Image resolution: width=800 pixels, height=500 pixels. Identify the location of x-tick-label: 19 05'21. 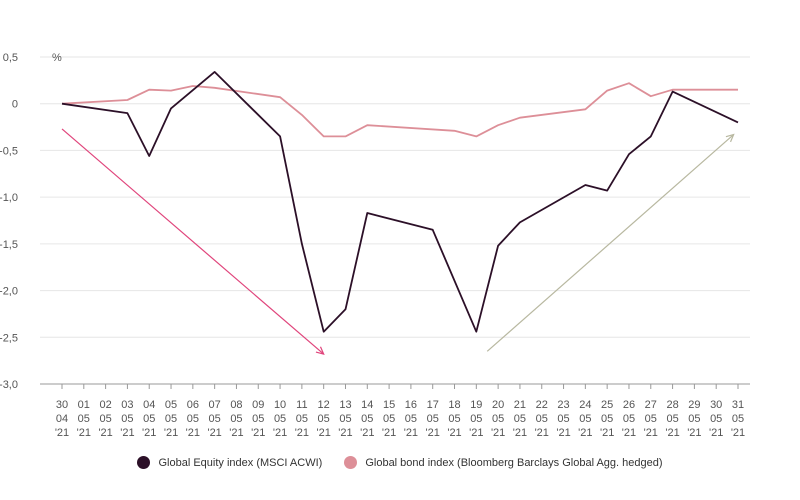
(476, 419).